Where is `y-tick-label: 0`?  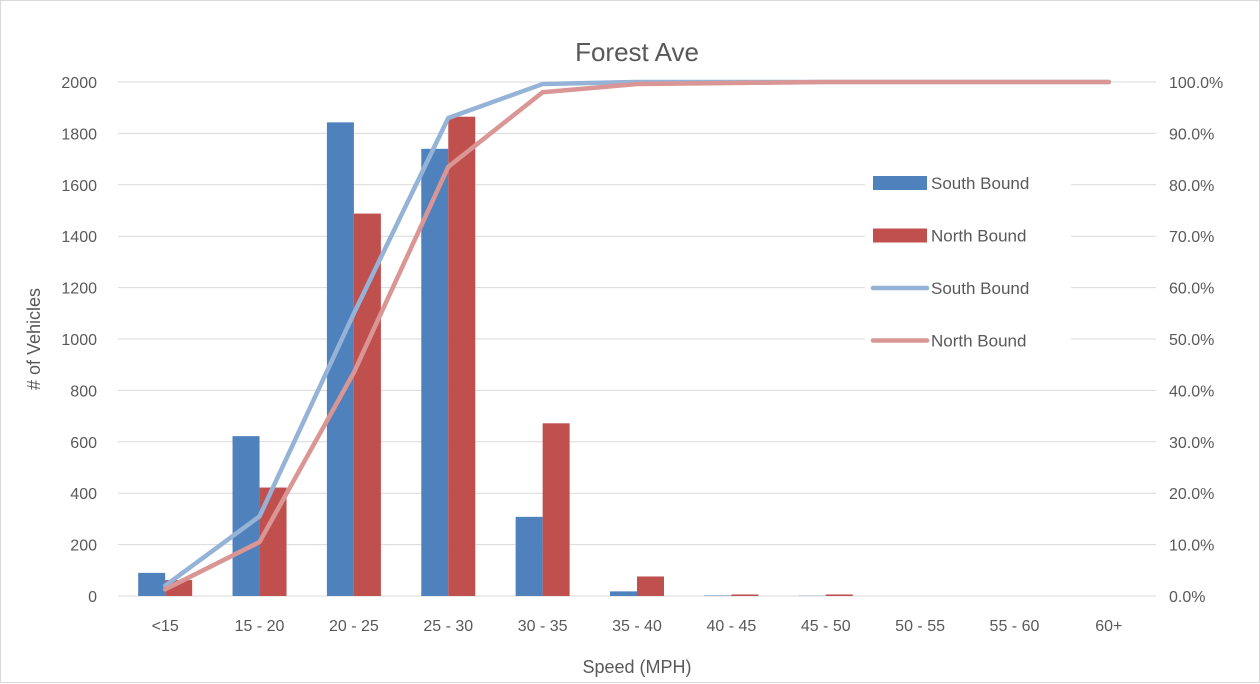 y-tick-label: 0 is located at coordinates (92, 597).